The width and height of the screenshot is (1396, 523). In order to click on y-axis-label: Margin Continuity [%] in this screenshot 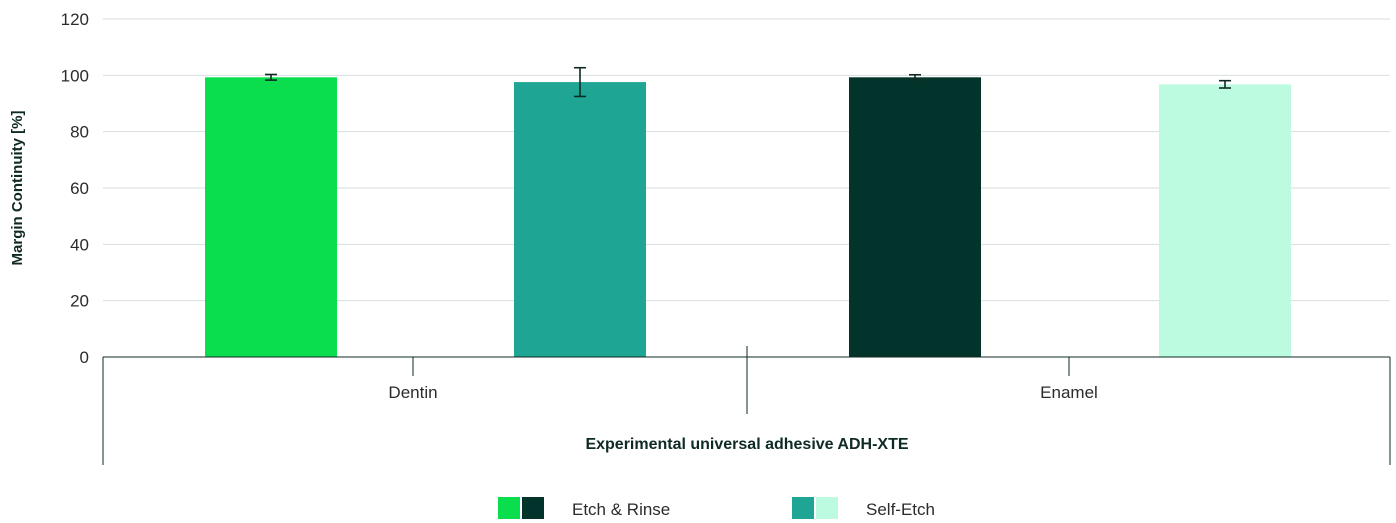, I will do `click(17, 188)`.